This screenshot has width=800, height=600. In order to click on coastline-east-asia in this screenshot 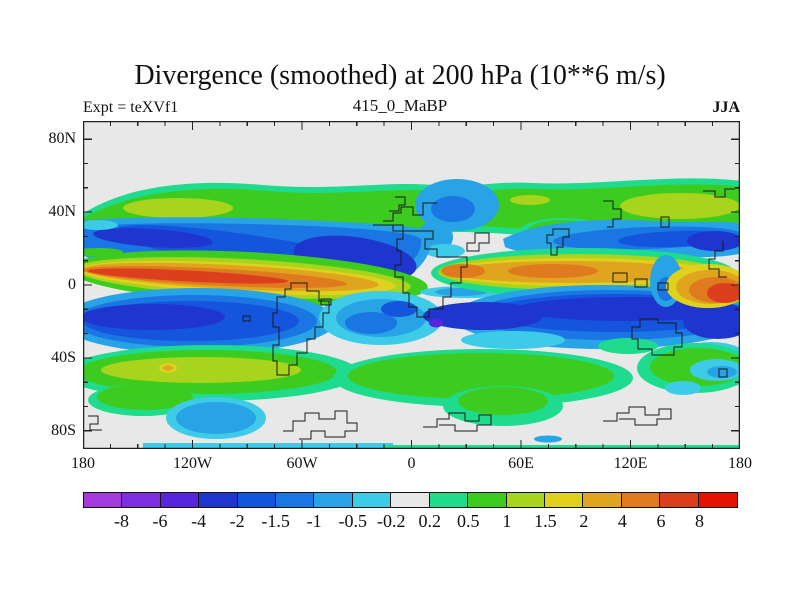, I will do `click(612, 214)`.